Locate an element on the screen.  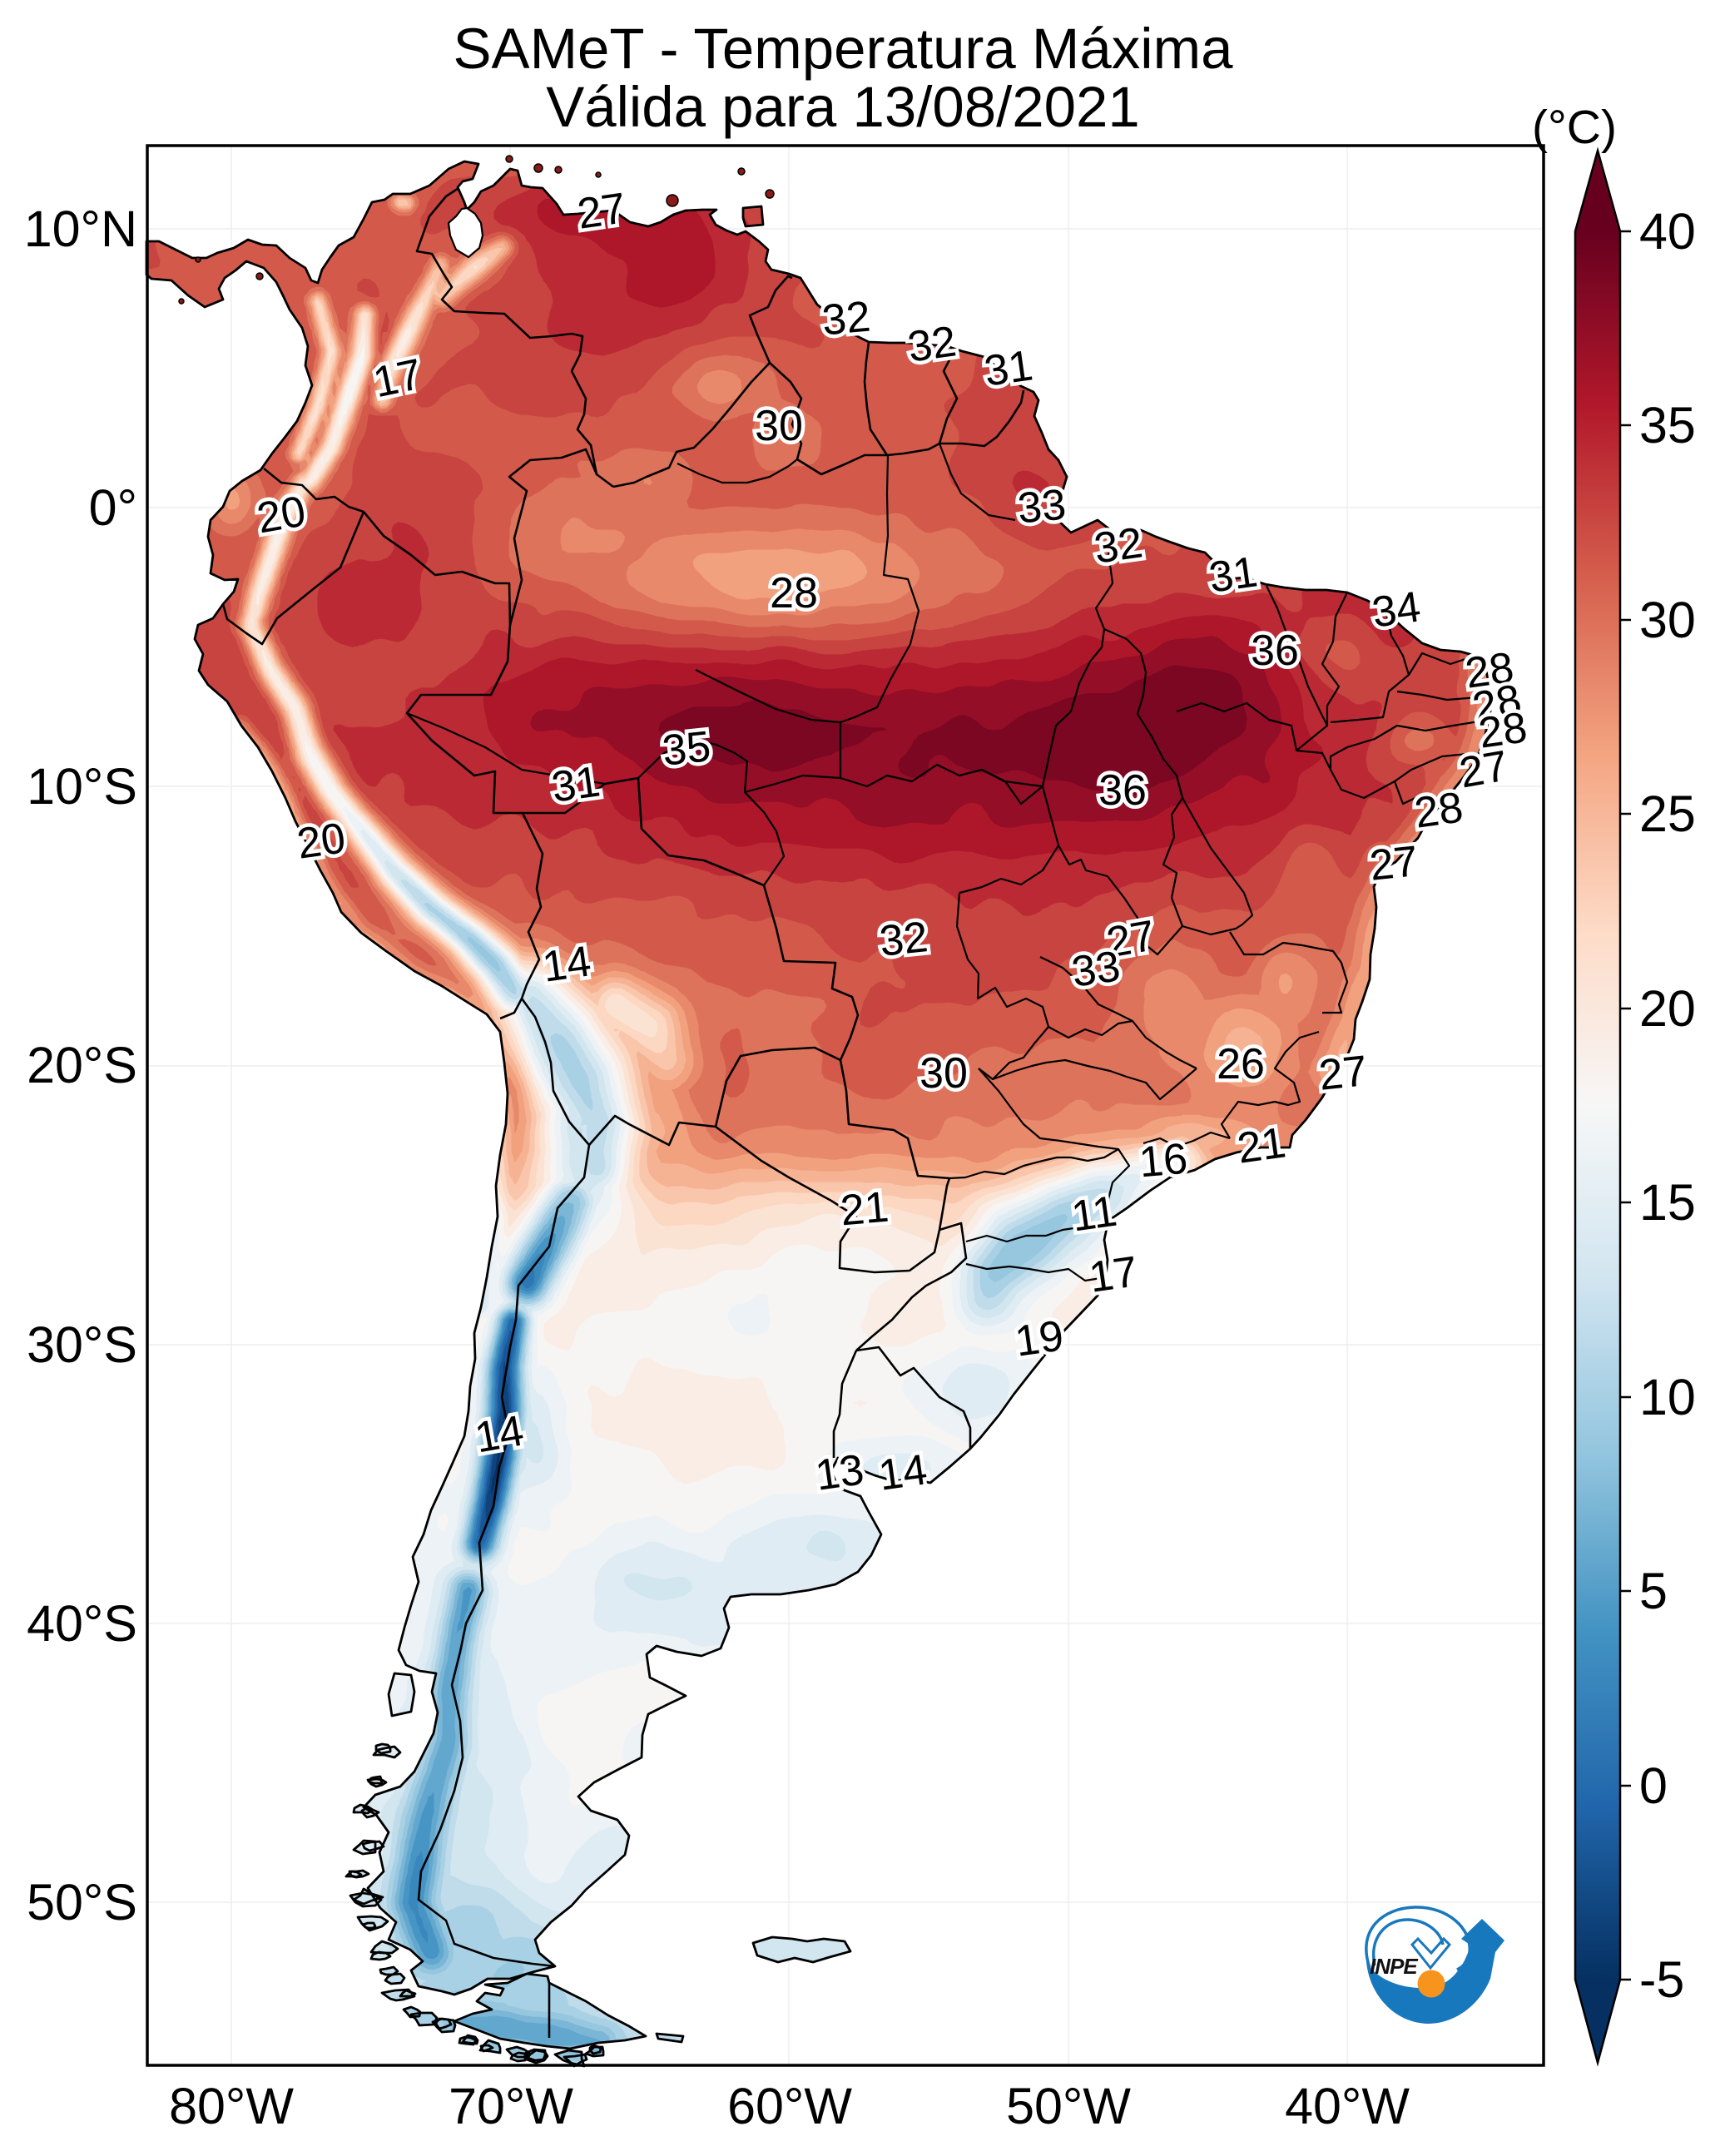
svg-text: 0 is located at coordinates (1654, 1785).